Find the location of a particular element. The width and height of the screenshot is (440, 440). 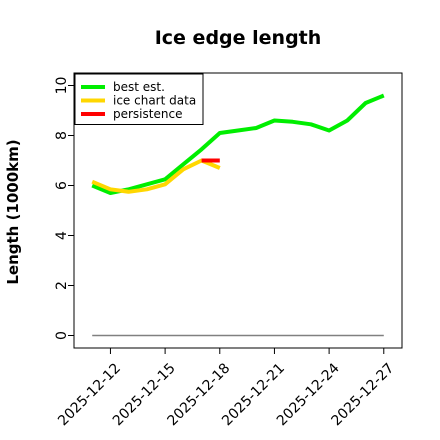

y-tick-label: 0 is located at coordinates (62, 335).